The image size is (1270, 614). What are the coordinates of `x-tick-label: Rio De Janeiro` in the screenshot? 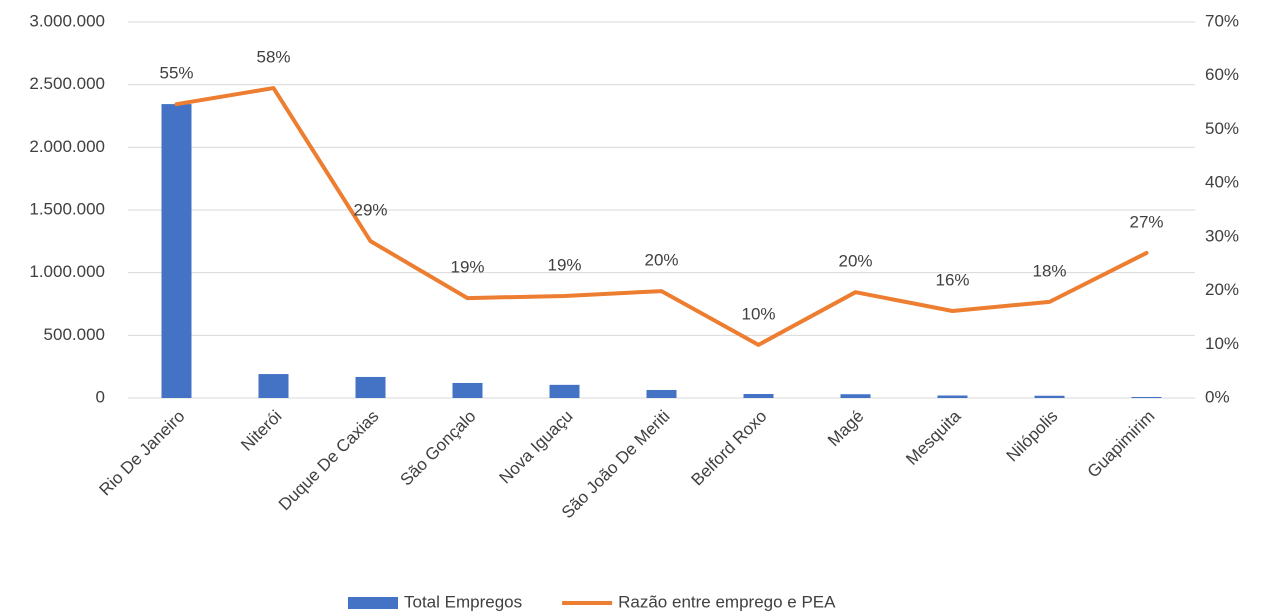 It's located at (142, 453).